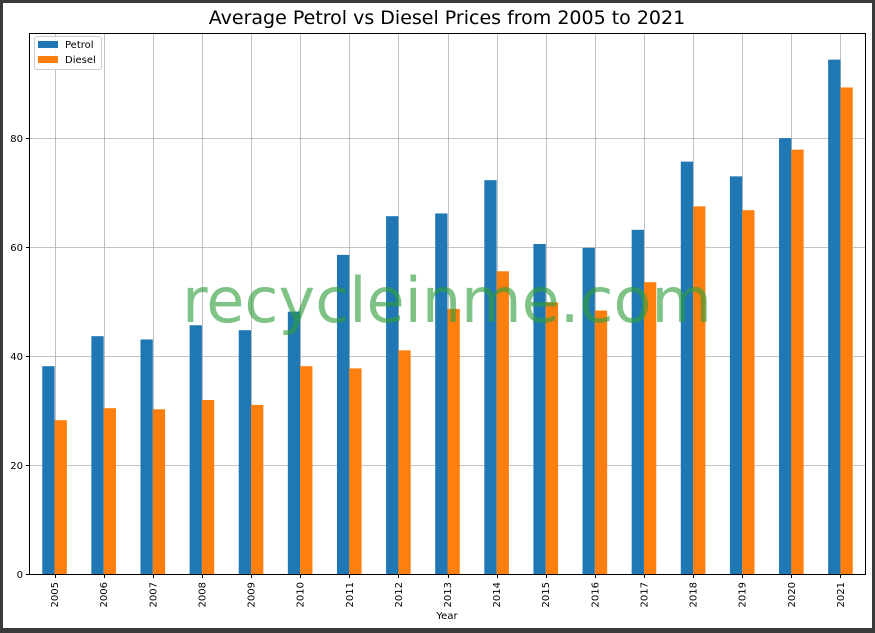 This screenshot has height=633, width=875. Describe the element at coordinates (16, 466) in the screenshot. I see `y-tick-label: 20` at that location.